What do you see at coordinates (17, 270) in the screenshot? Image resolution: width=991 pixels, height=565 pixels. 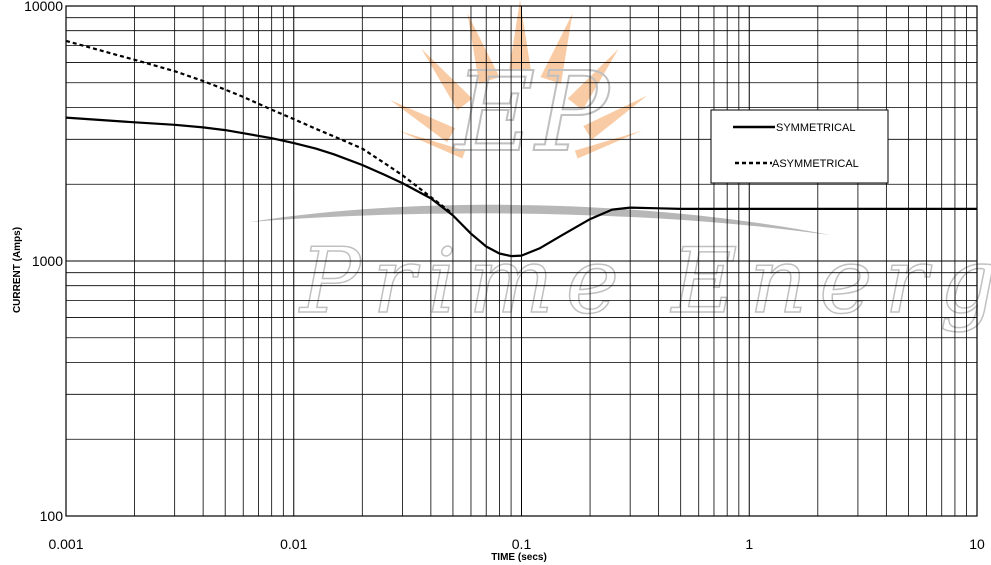 I see `y-axis-label: CURRENT (Amps)` at bounding box center [17, 270].